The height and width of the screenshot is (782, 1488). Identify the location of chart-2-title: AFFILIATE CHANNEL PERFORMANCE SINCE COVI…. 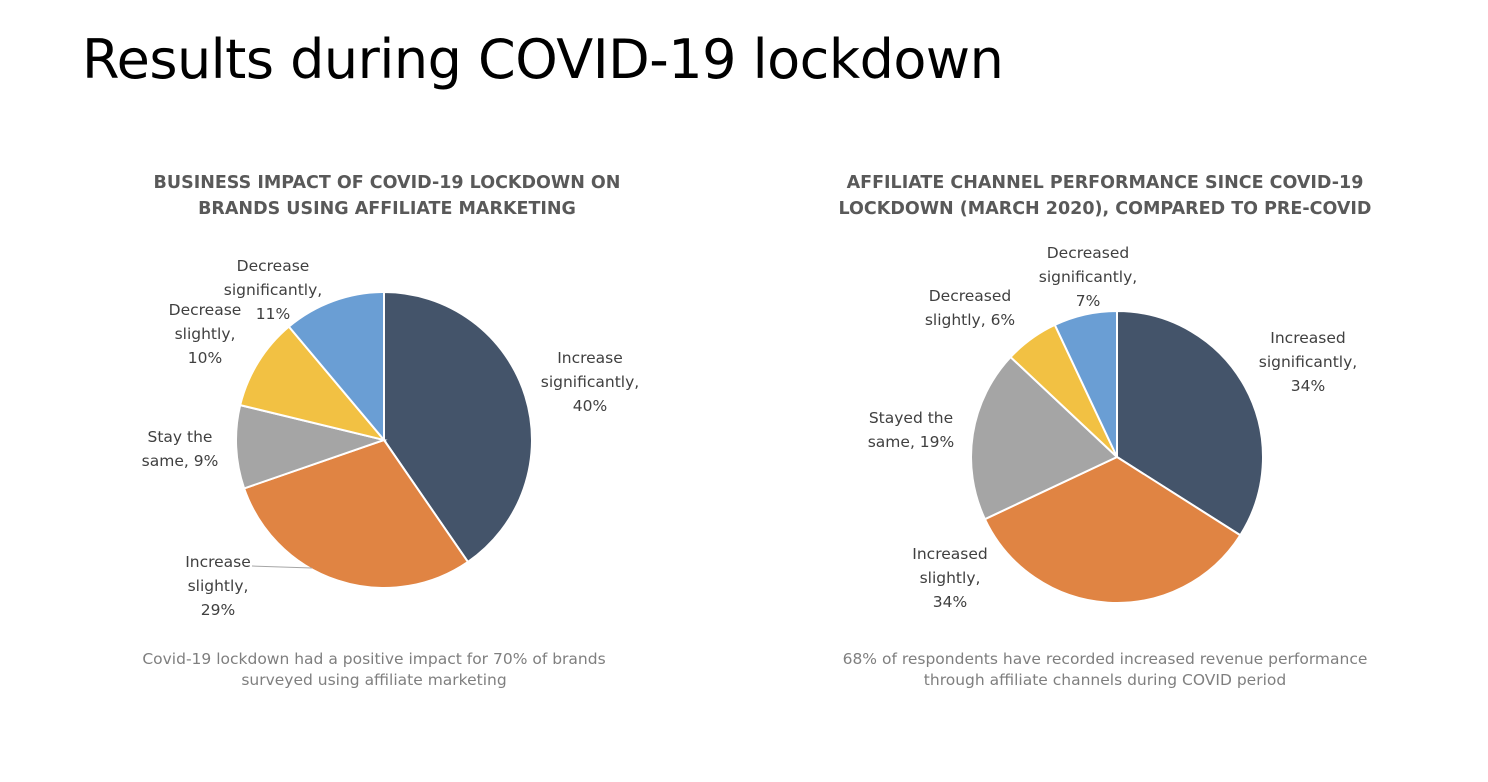
(1105, 196).